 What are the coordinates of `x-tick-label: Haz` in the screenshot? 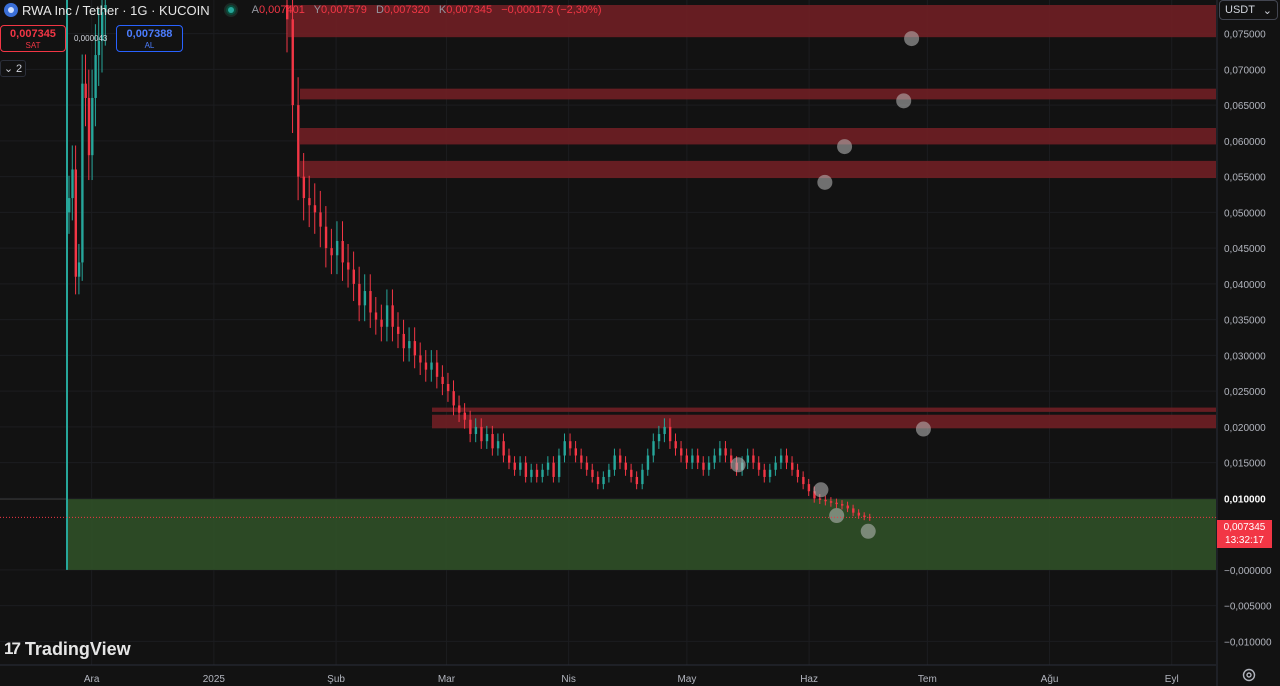 It's located at (809, 679).